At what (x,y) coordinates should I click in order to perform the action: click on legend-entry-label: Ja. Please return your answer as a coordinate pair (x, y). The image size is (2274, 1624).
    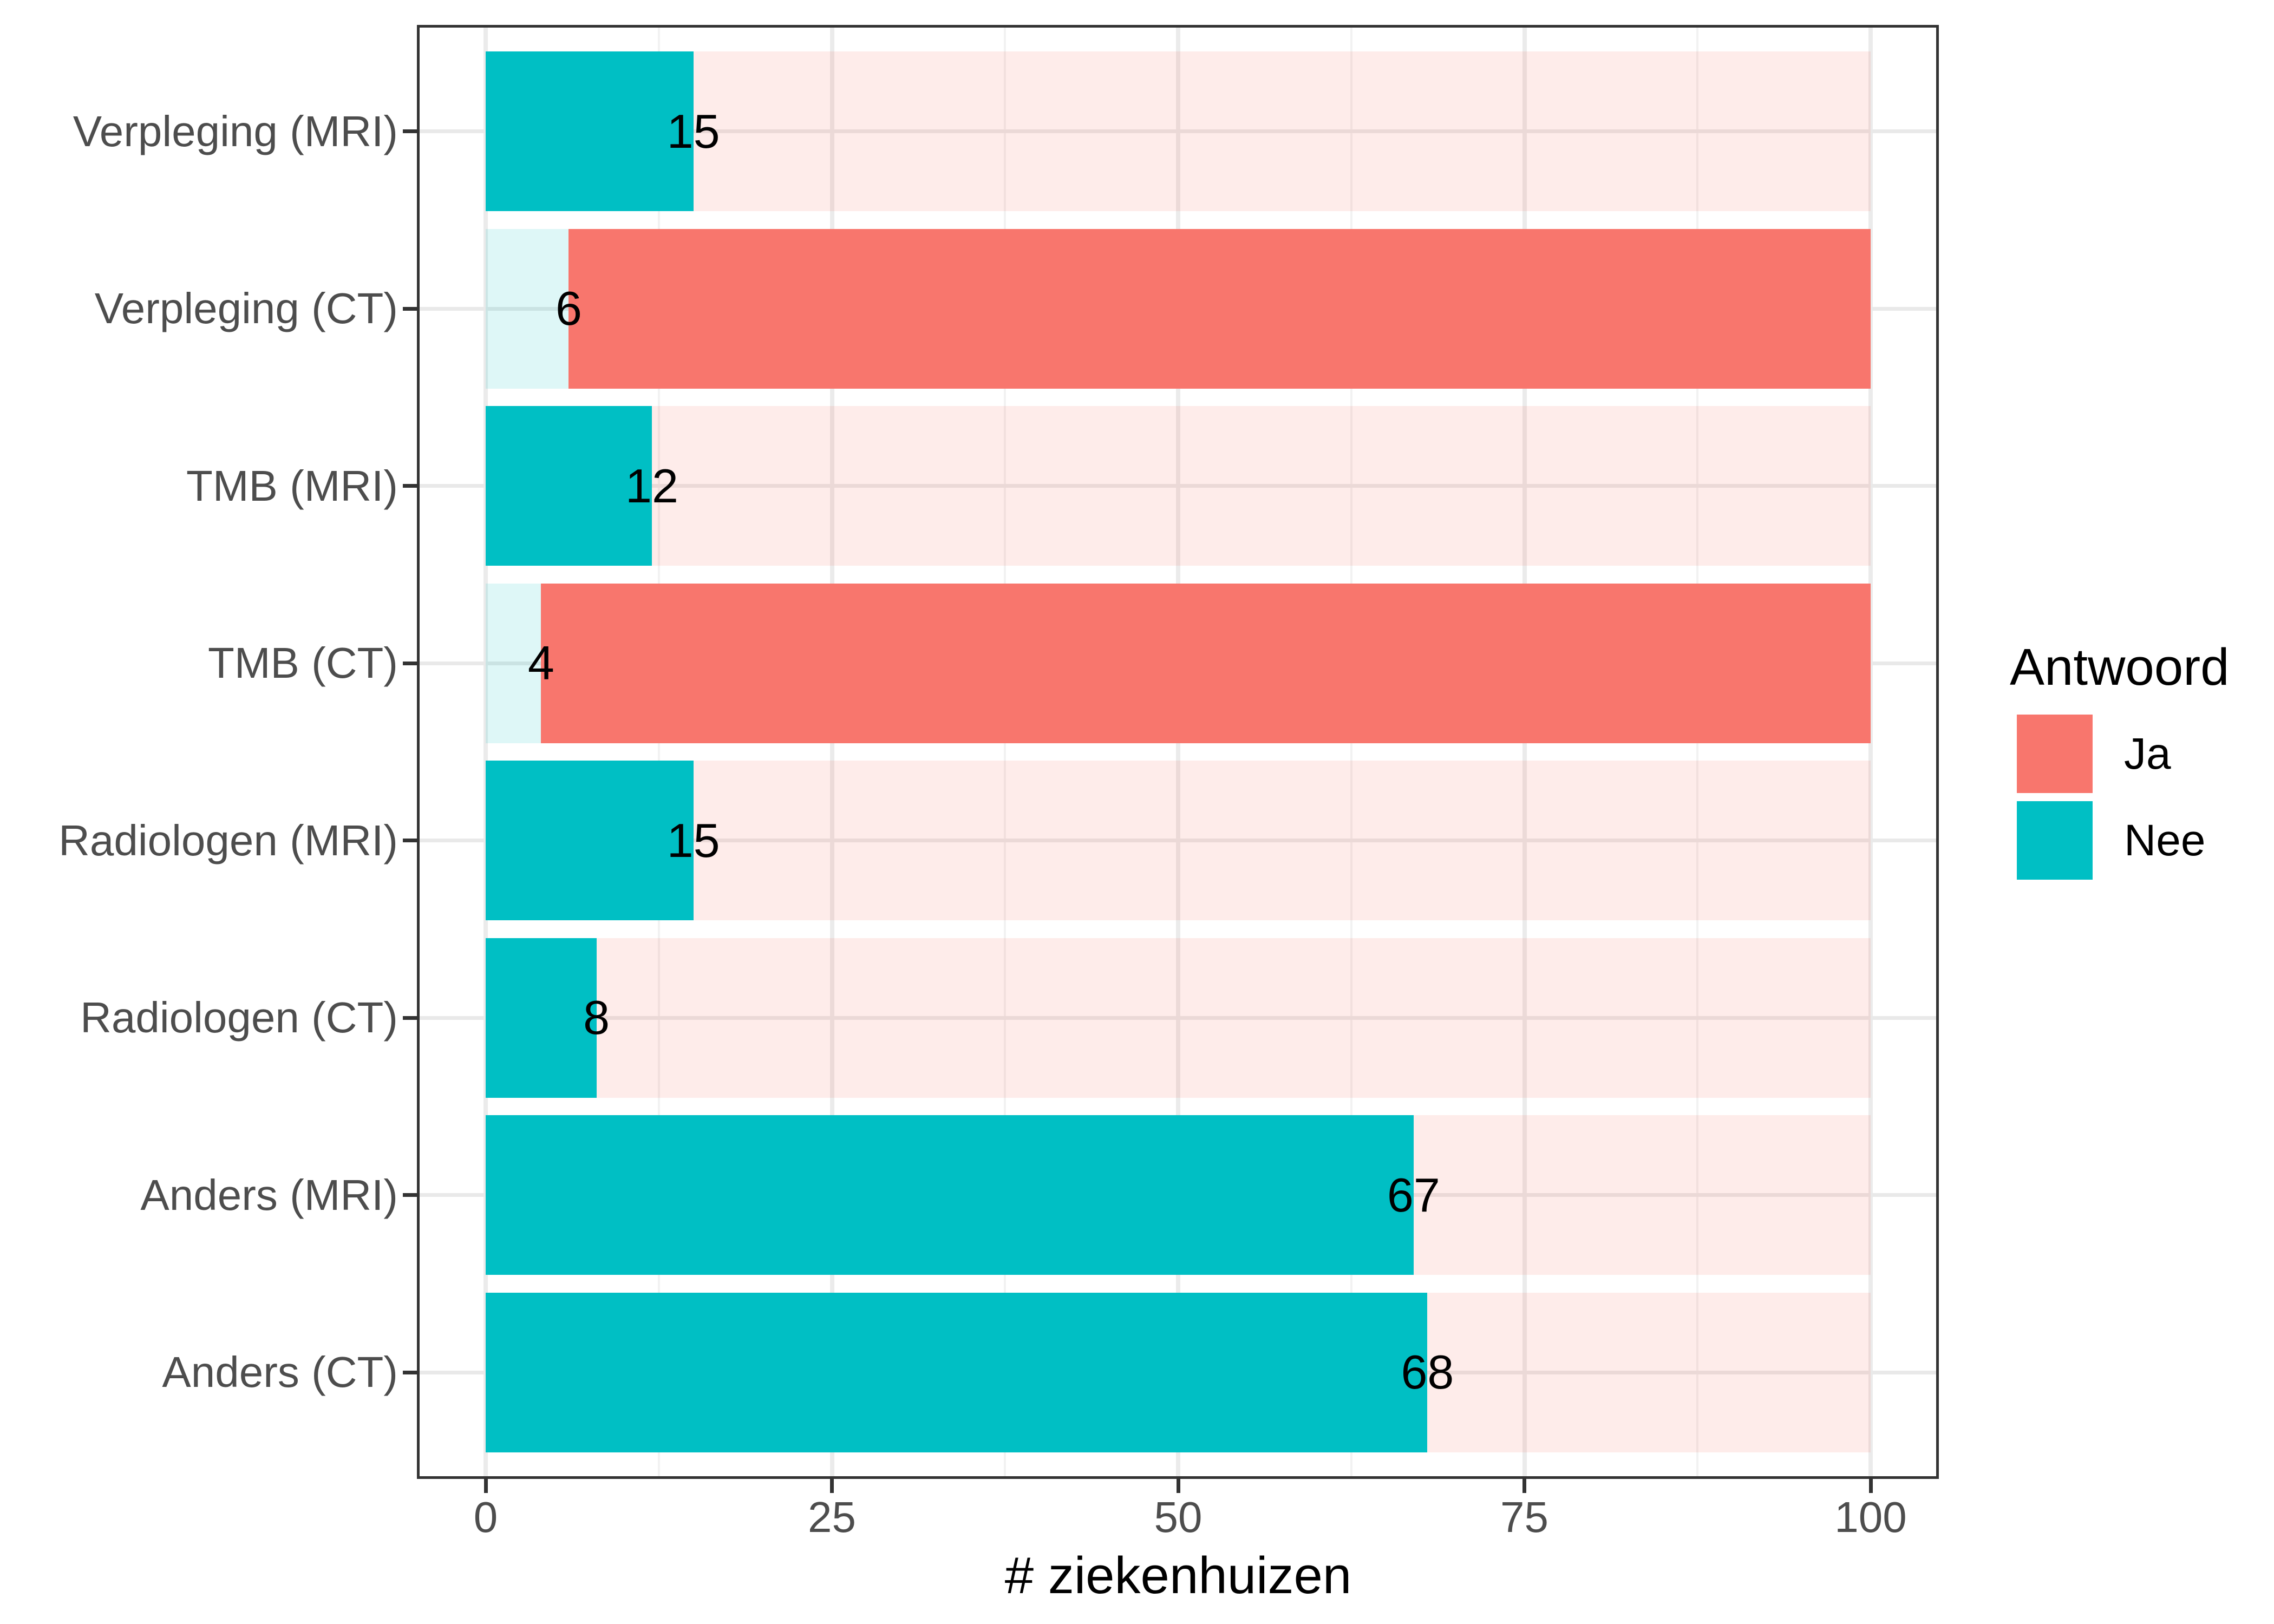
    Looking at the image, I should click on (2148, 753).